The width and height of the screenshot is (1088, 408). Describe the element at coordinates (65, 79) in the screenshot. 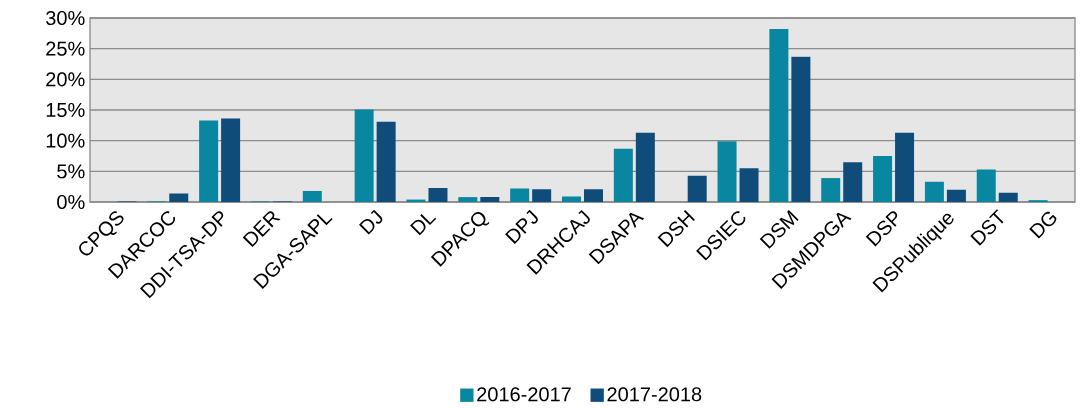

I see `y-tick-label: 20%` at that location.